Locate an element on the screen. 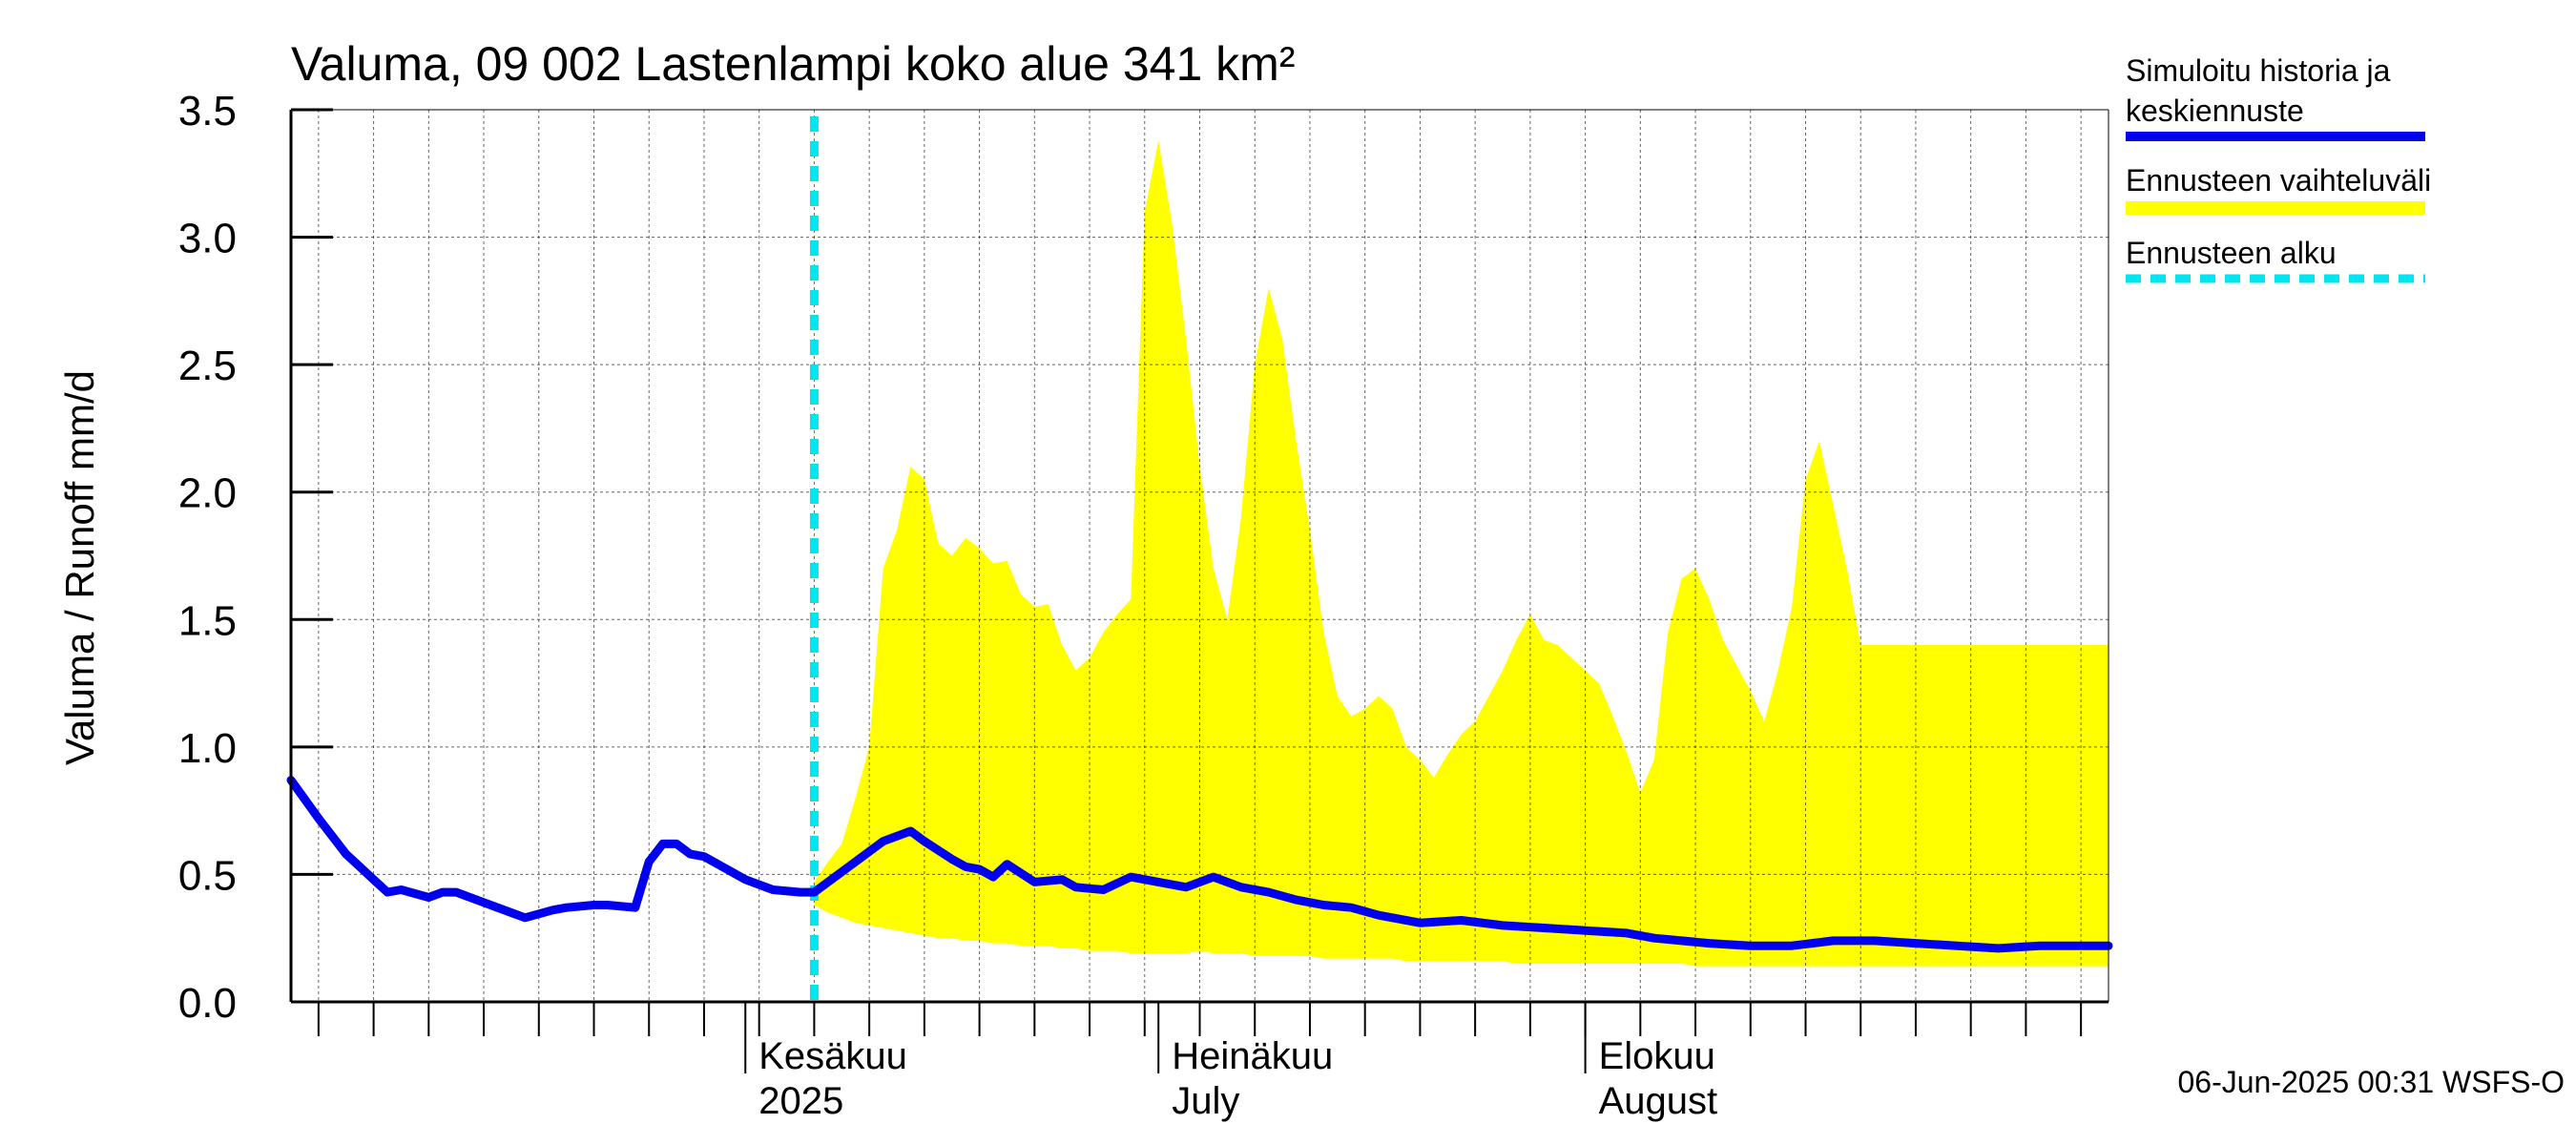 The height and width of the screenshot is (1145, 2576). y-tick-label: 3.0 is located at coordinates (207, 239).